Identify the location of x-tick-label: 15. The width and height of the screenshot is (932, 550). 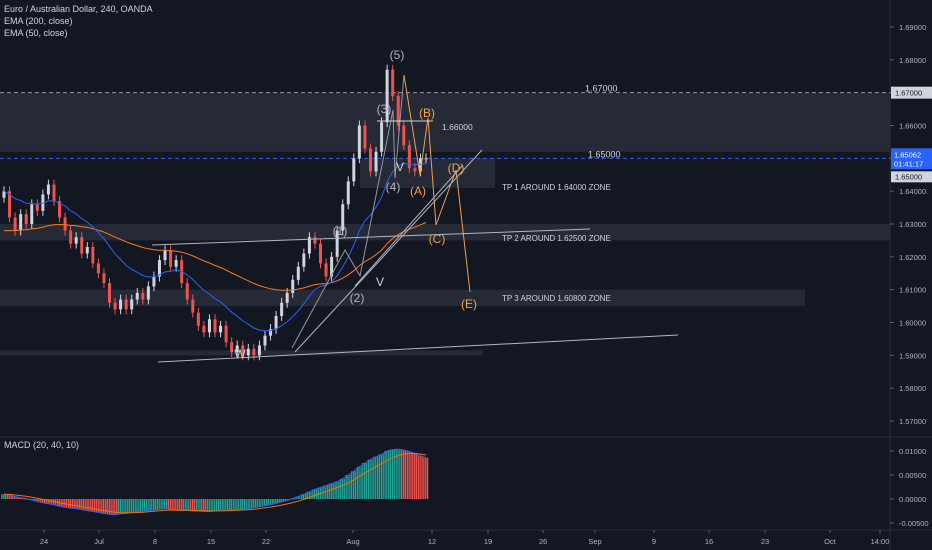
(211, 541).